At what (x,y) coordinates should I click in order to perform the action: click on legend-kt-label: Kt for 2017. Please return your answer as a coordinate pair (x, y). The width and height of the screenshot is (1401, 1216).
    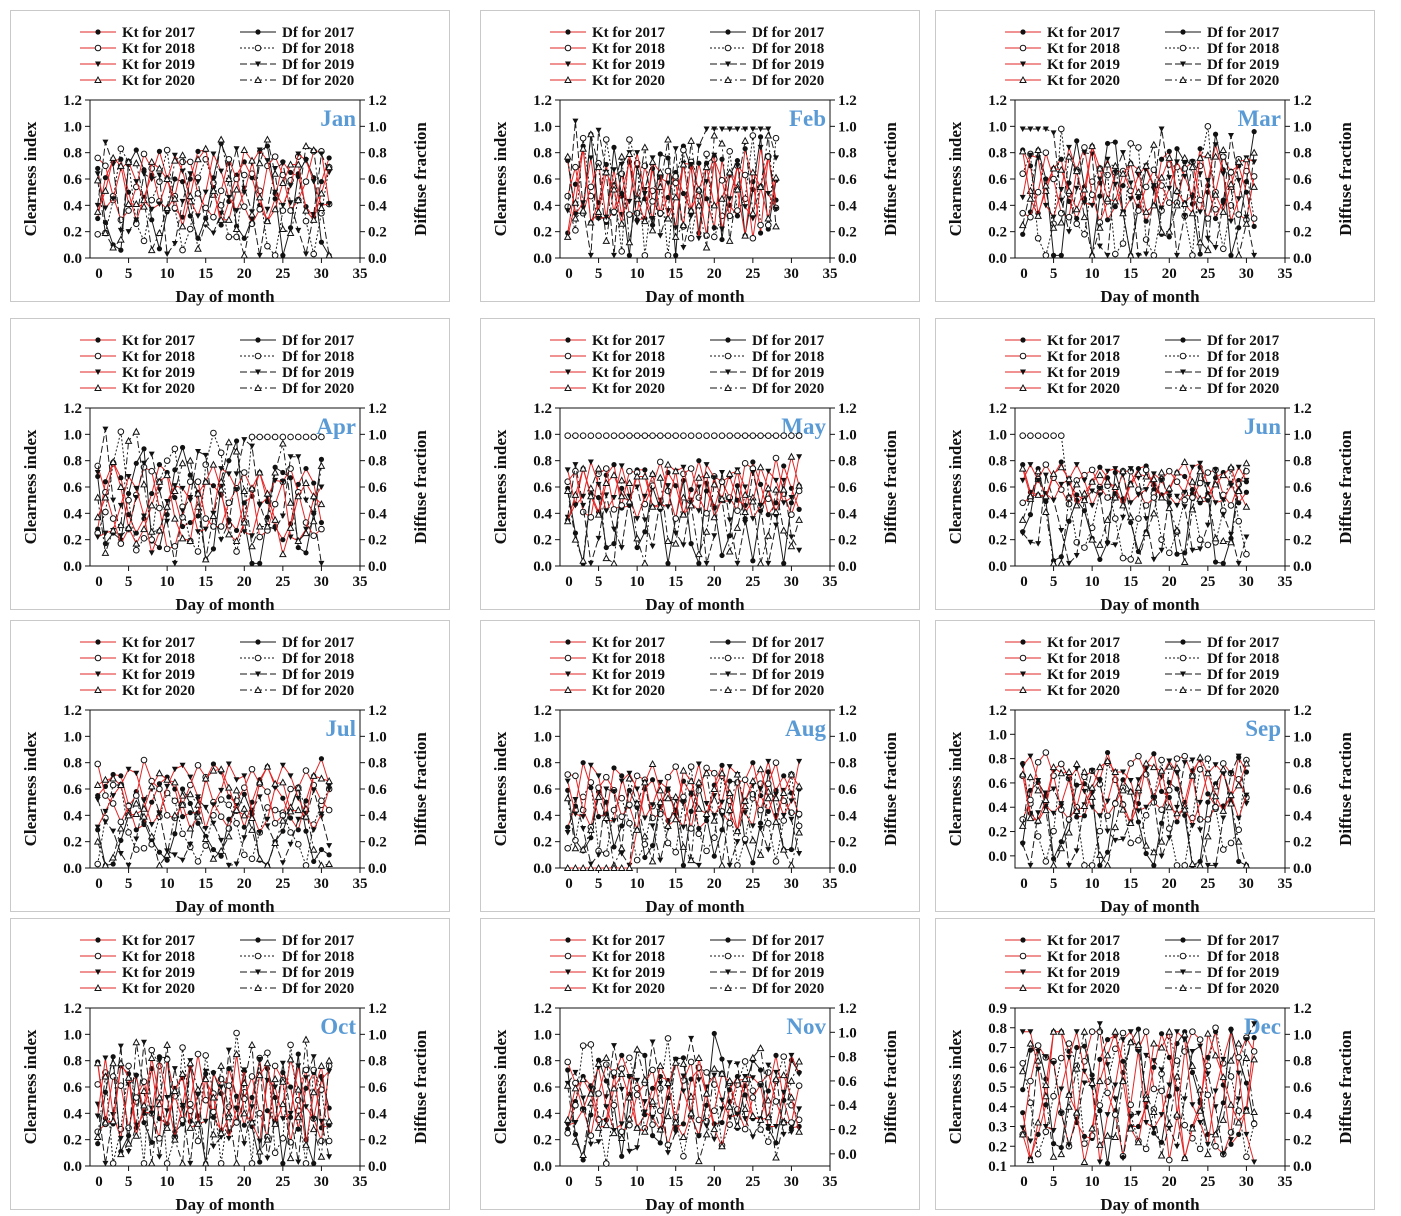
    Looking at the image, I should click on (1084, 33).